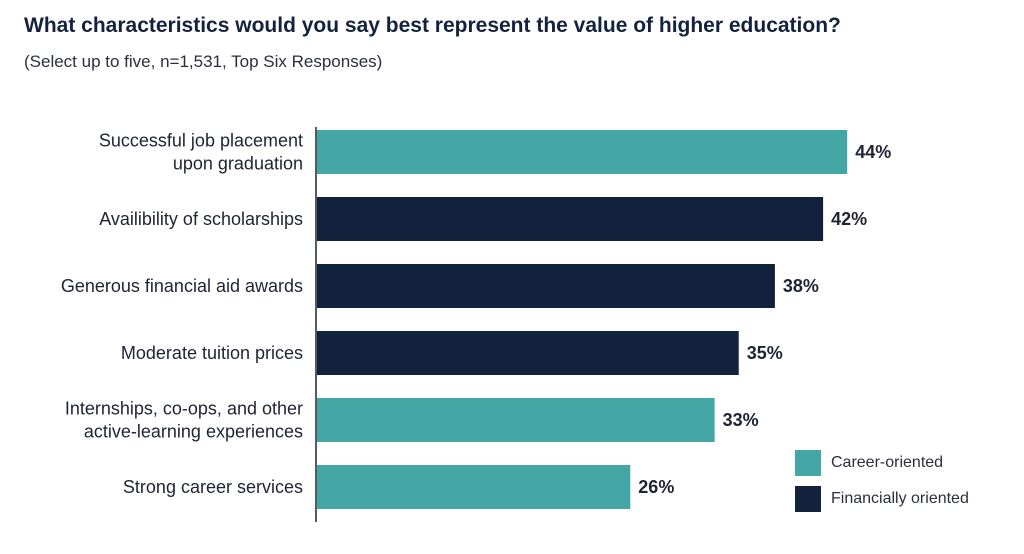 This screenshot has width=1024, height=554. Describe the element at coordinates (887, 462) in the screenshot. I see `legend-label-career: Career-oriented` at that location.